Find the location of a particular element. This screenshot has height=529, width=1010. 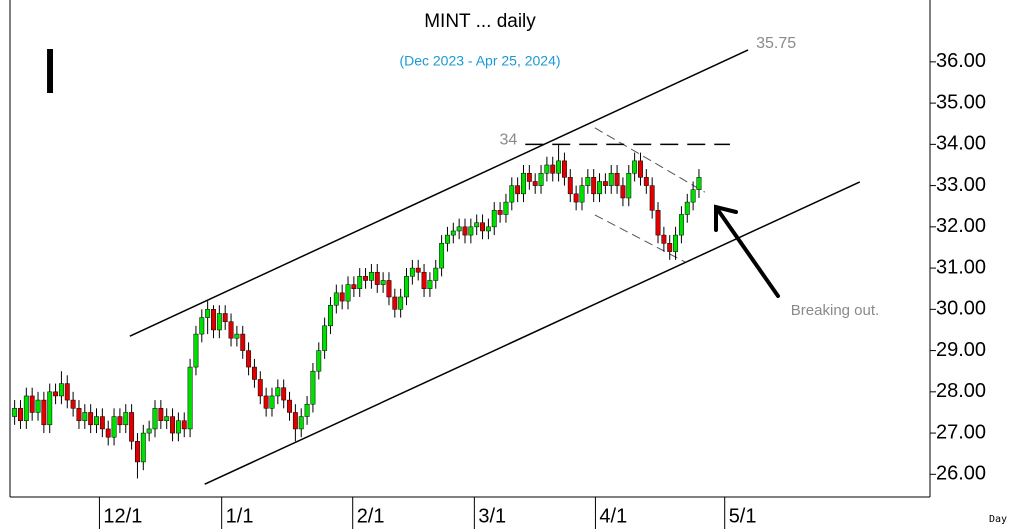

y-tick-label: 35.00 is located at coordinates (961, 102).